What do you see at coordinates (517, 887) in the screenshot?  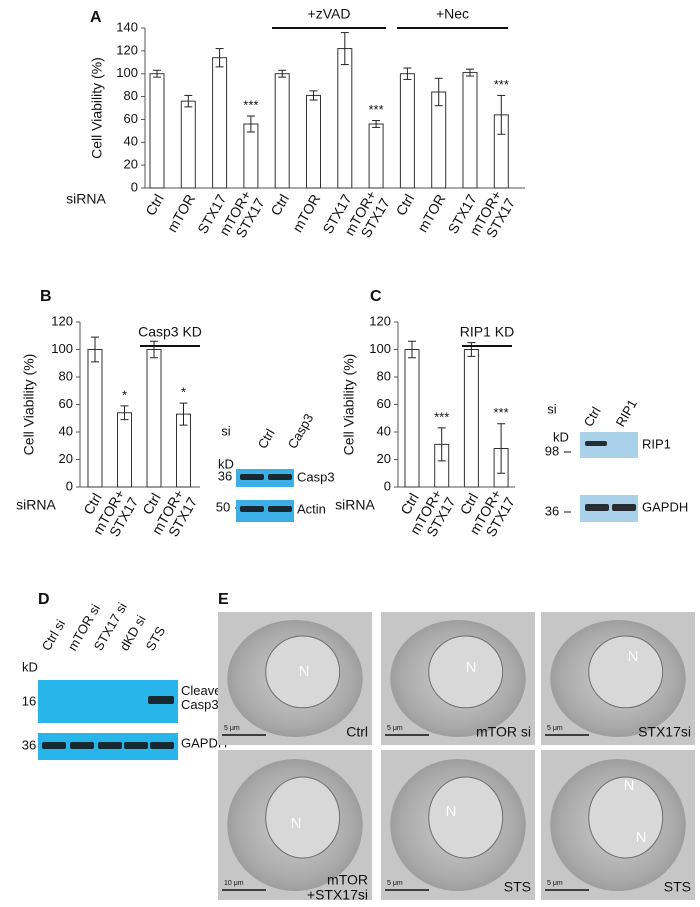 I see `image-label: STS` at bounding box center [517, 887].